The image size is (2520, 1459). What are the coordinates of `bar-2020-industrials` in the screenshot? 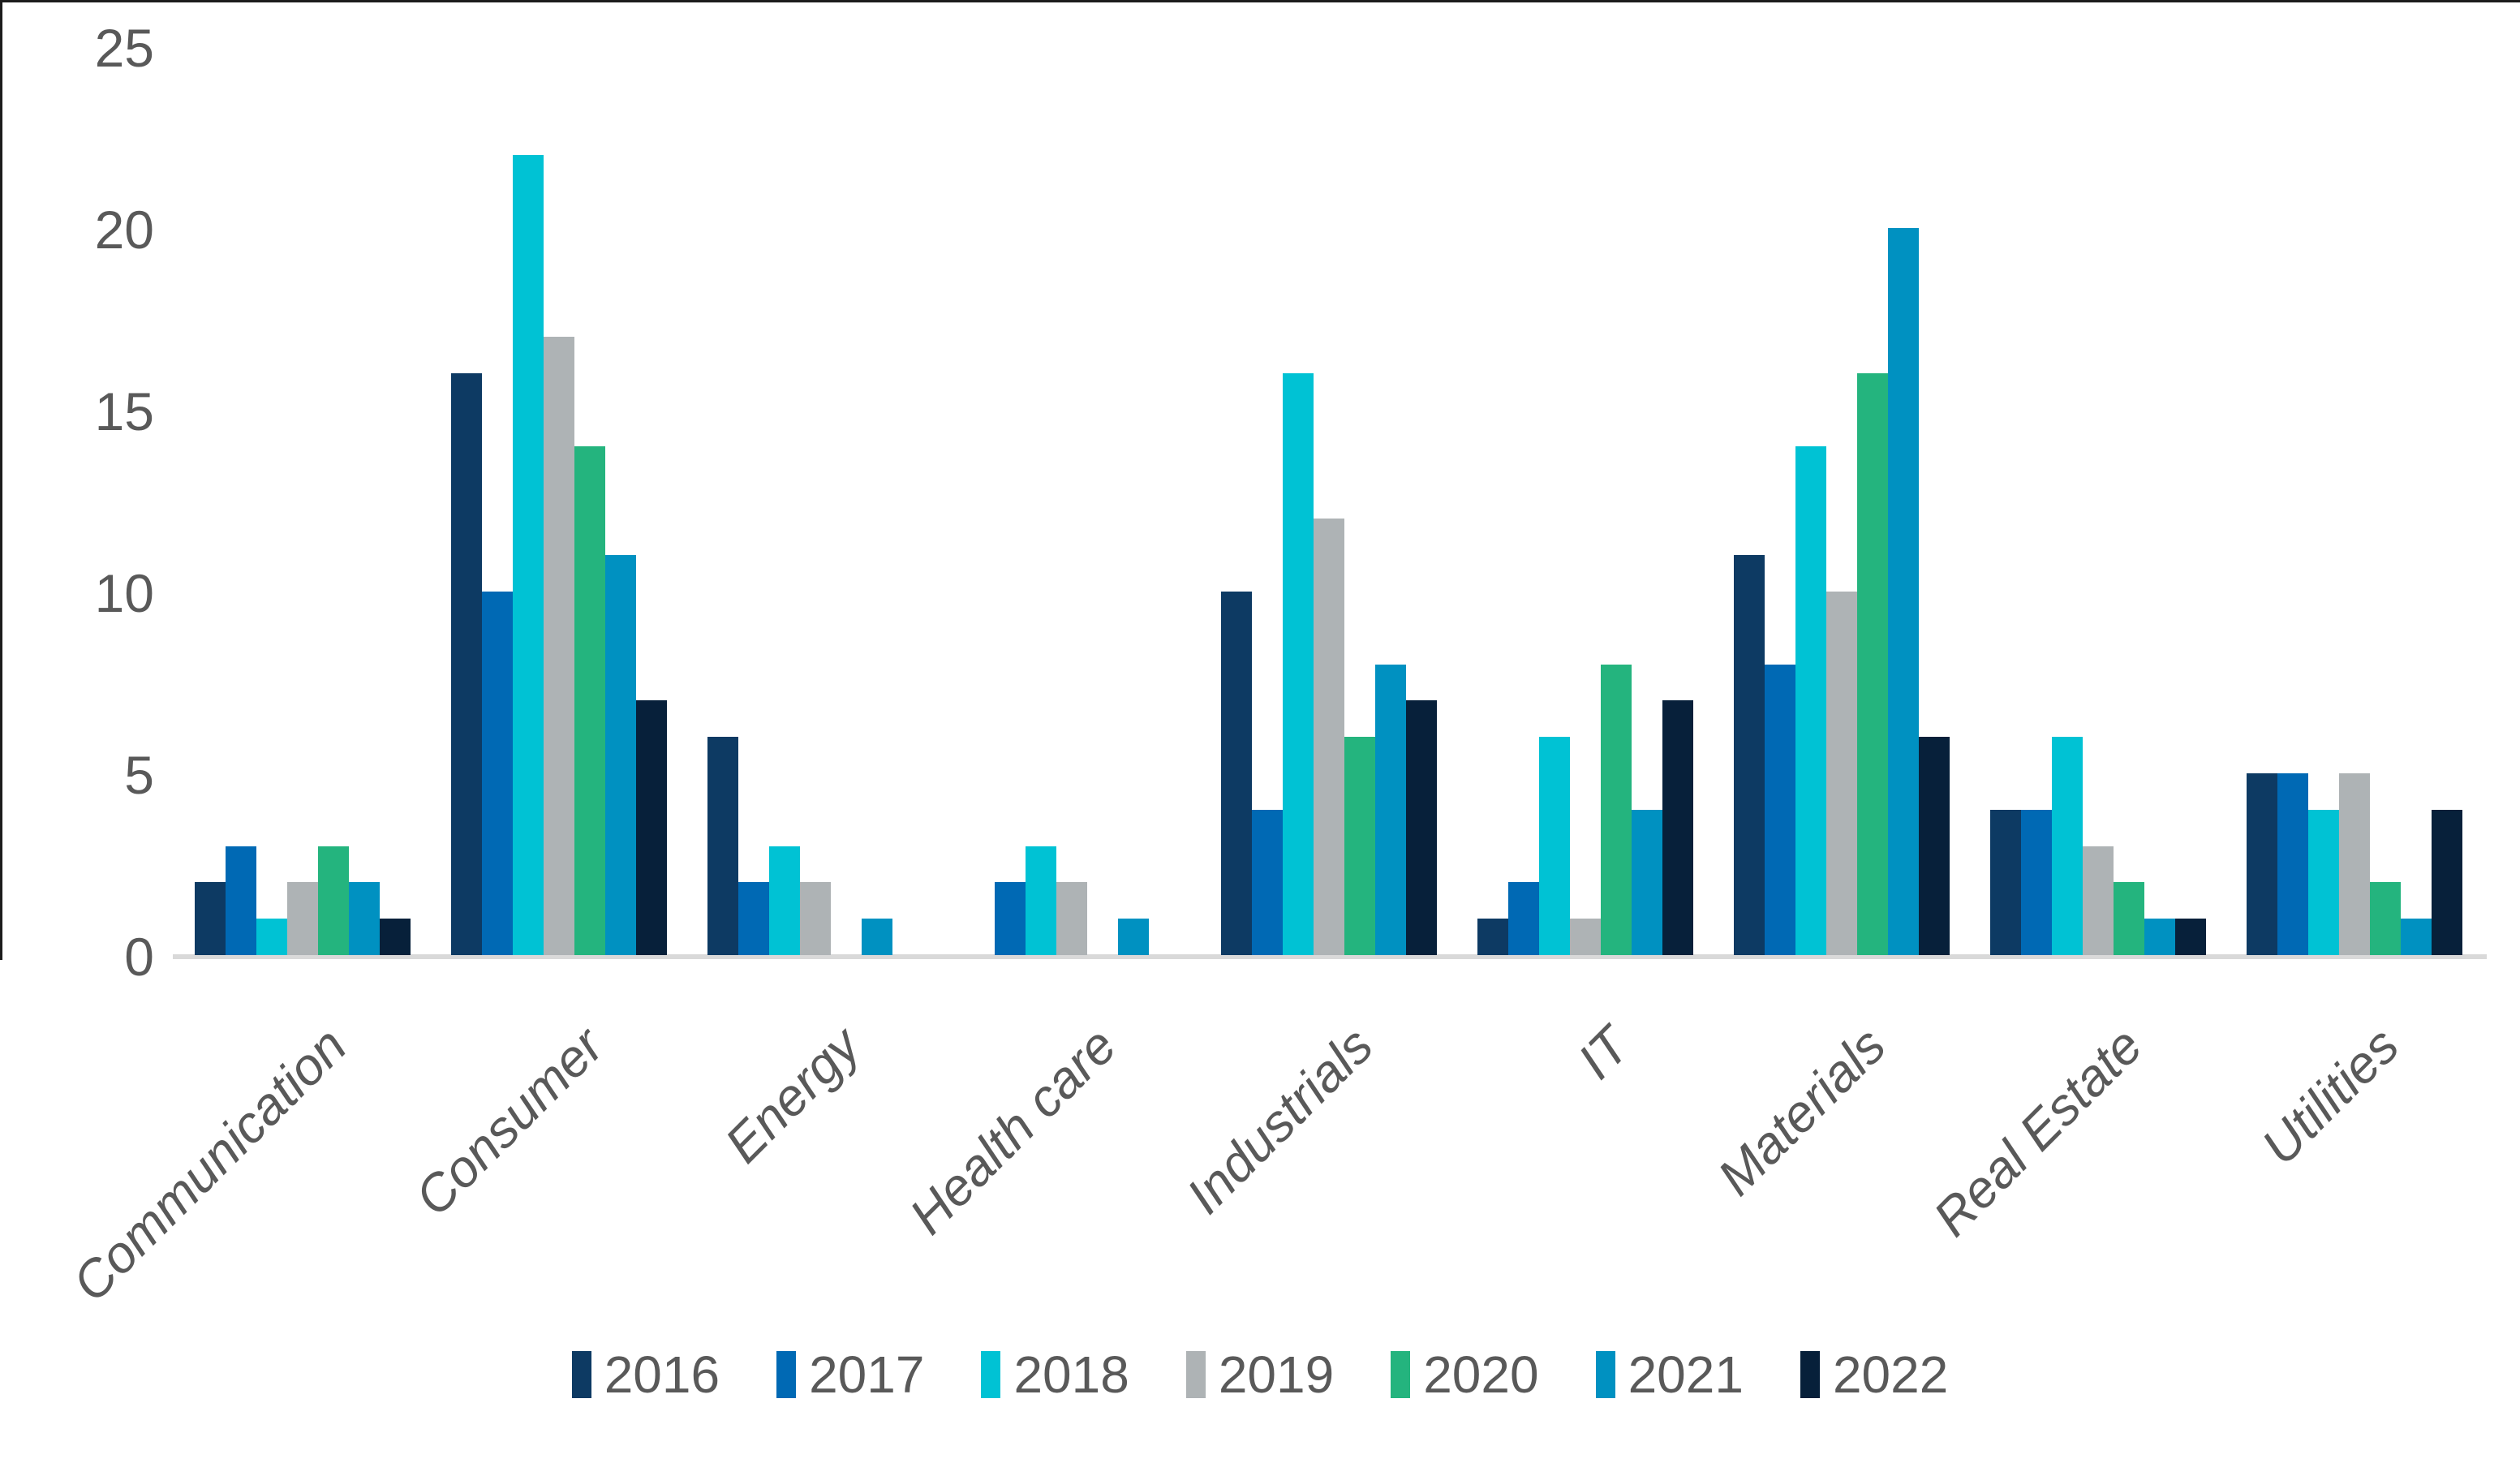 It's located at (1359, 846).